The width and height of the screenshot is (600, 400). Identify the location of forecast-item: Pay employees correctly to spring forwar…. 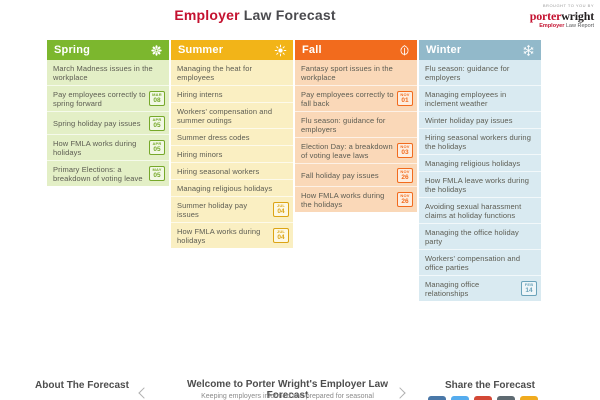
(108, 98).